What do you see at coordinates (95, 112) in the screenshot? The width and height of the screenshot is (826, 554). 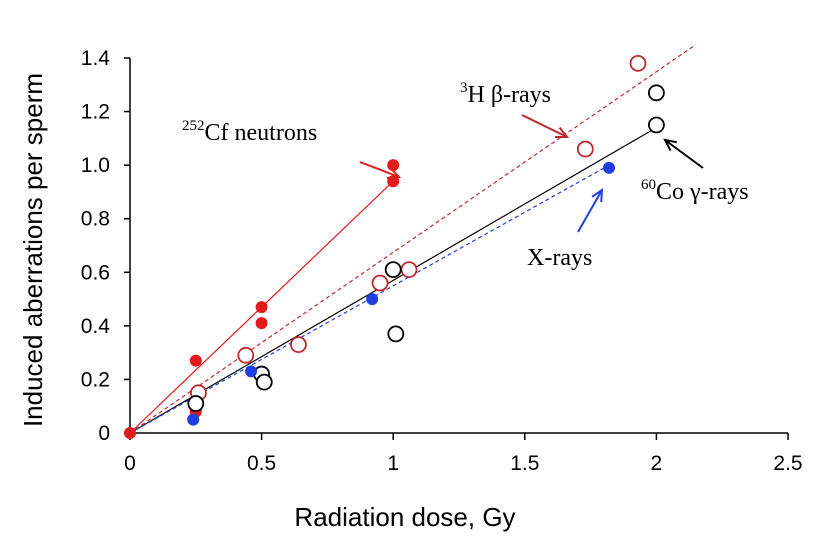 I see `y-tick-label: 1.2` at bounding box center [95, 112].